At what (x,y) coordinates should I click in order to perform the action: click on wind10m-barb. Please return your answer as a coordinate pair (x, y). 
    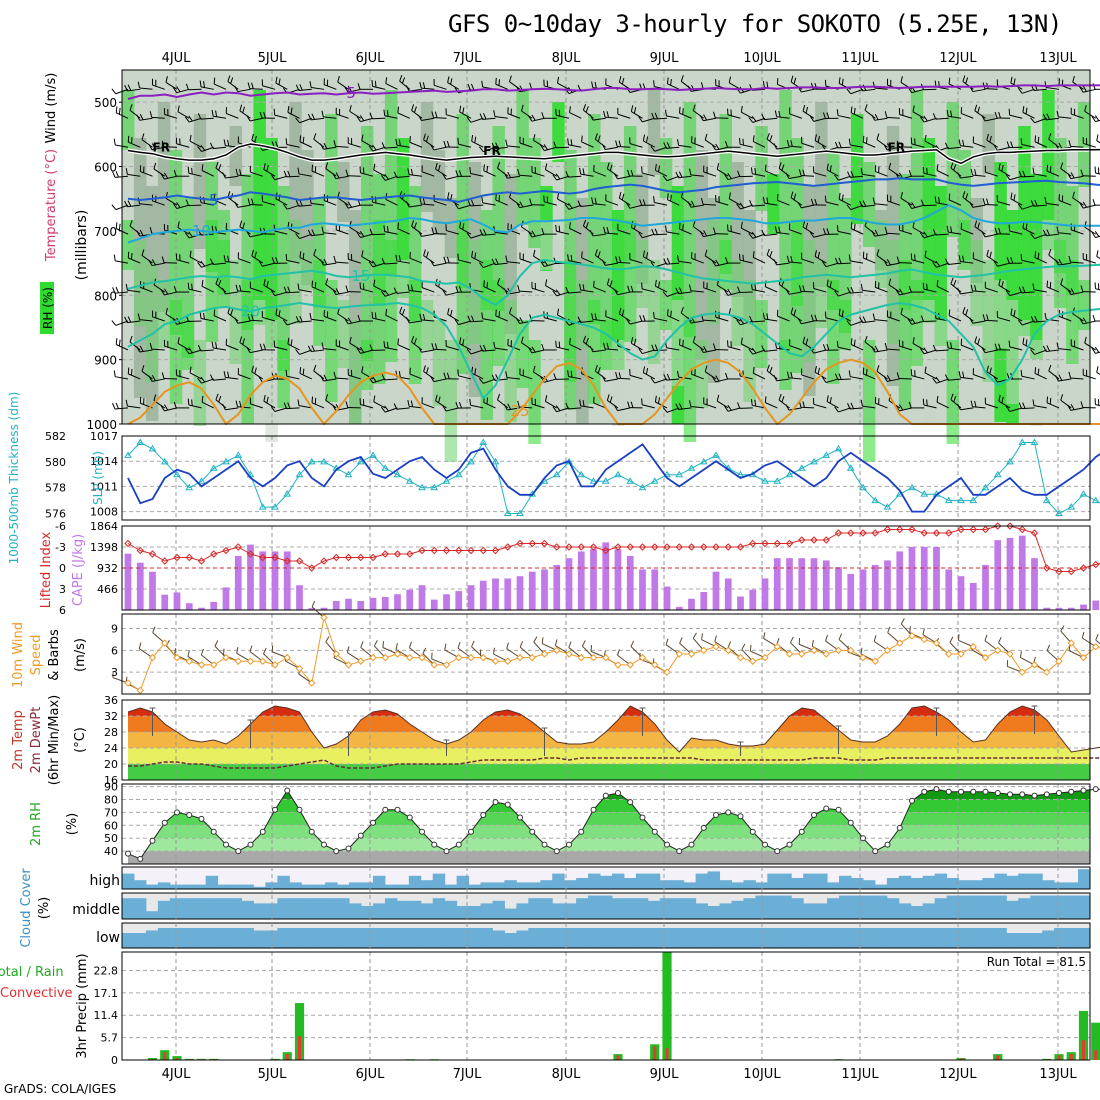
    Looking at the image, I should click on (845, 645).